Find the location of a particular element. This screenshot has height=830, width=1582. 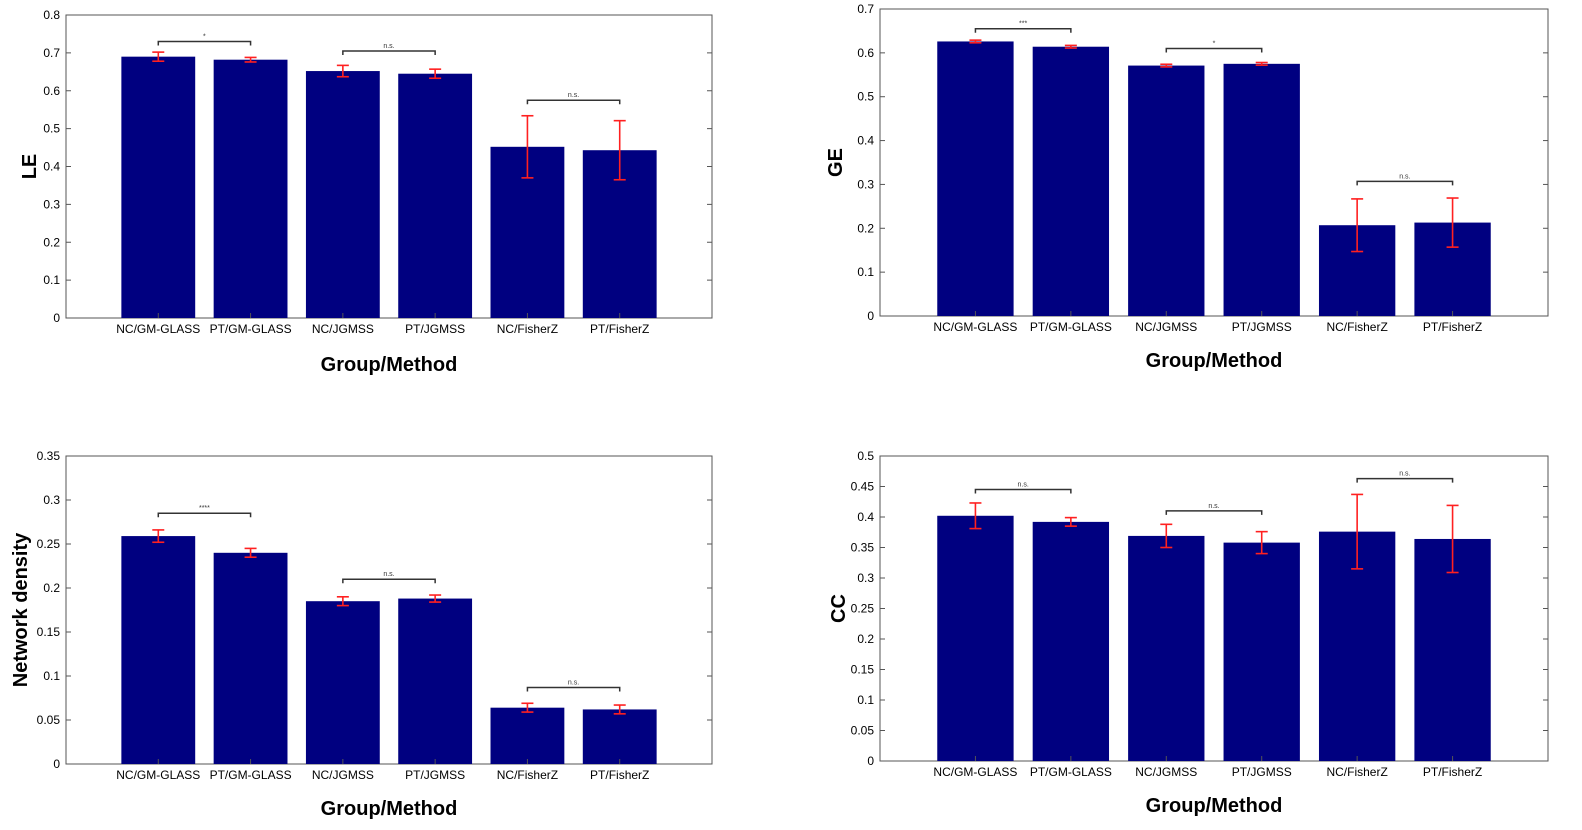

cc-xtick-label-5: NC/FisherZ is located at coordinates (1356, 772).